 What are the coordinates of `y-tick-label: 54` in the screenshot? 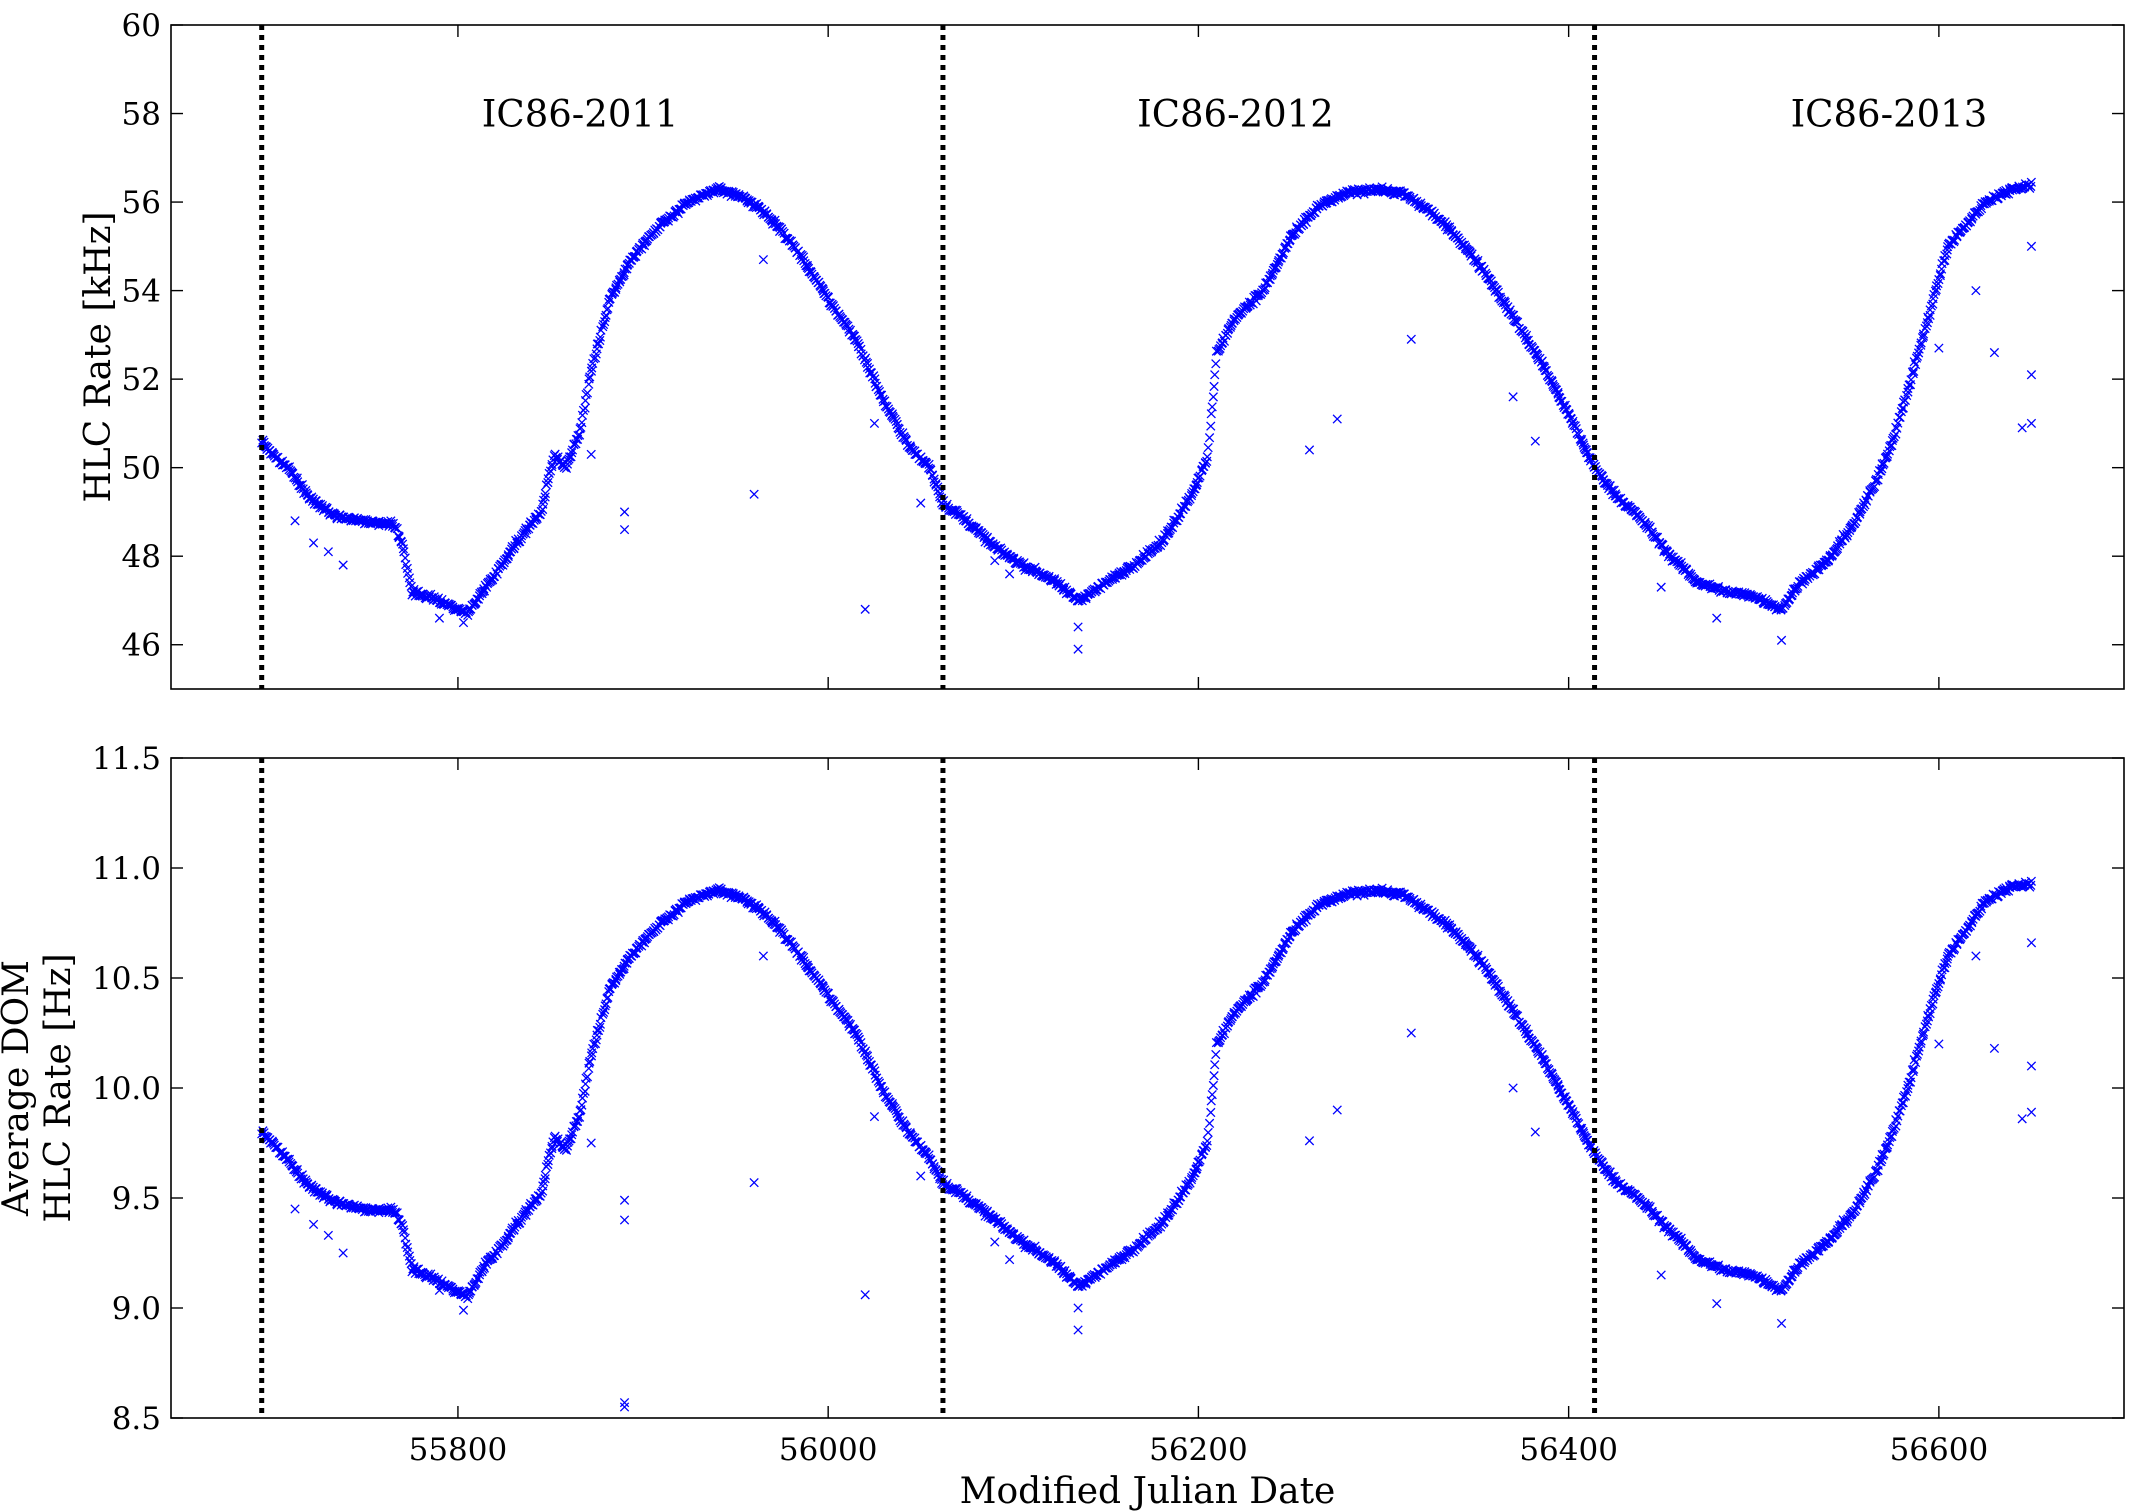 It's located at (141, 292).